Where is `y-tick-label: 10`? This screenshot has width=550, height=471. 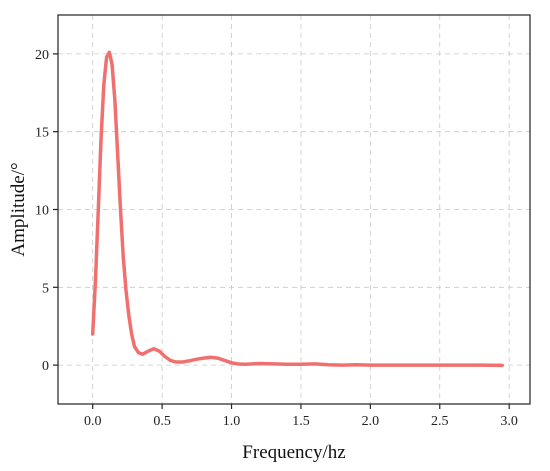 y-tick-label: 10 is located at coordinates (42, 211).